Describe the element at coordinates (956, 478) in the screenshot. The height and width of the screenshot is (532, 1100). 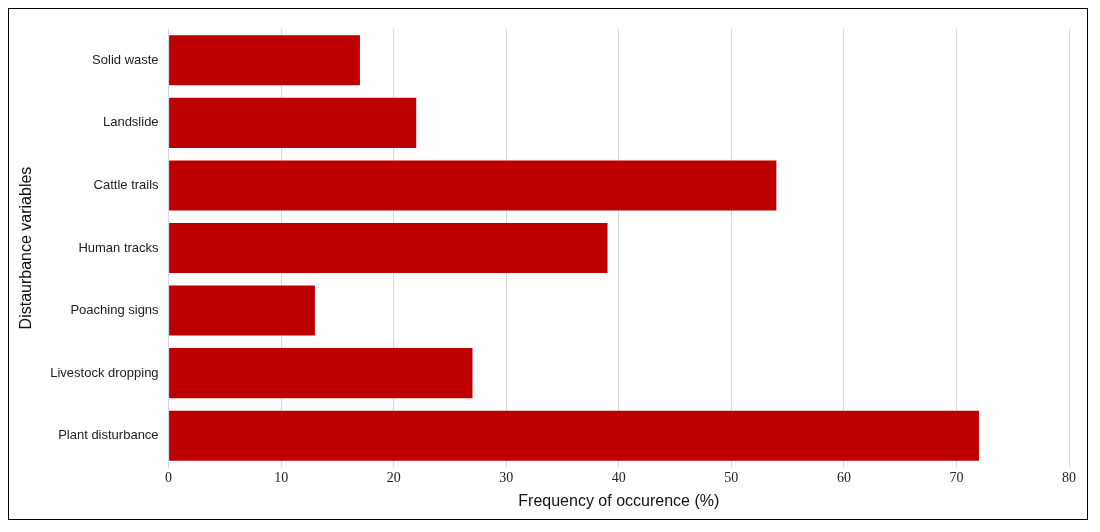
I see `x-tick-label: 70` at that location.